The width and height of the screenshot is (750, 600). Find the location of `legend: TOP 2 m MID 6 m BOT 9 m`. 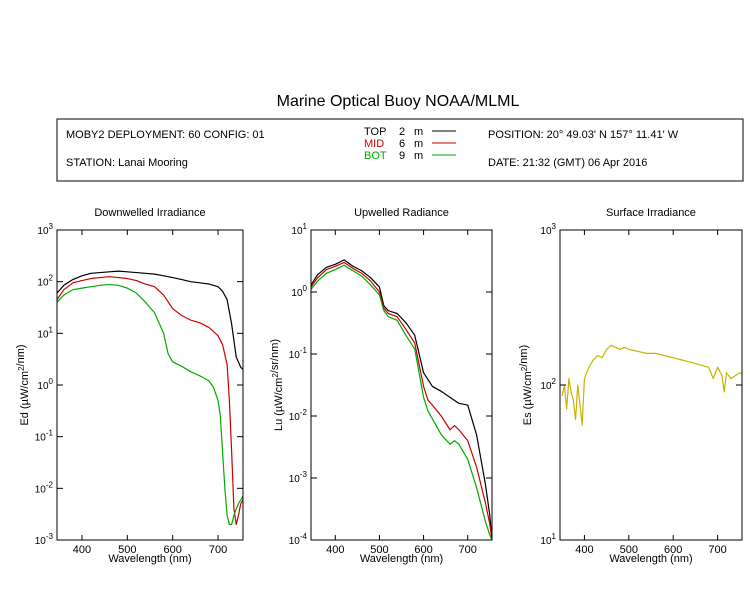

legend: TOP 2 m MID 6 m BOT 9 m is located at coordinates (410, 144).